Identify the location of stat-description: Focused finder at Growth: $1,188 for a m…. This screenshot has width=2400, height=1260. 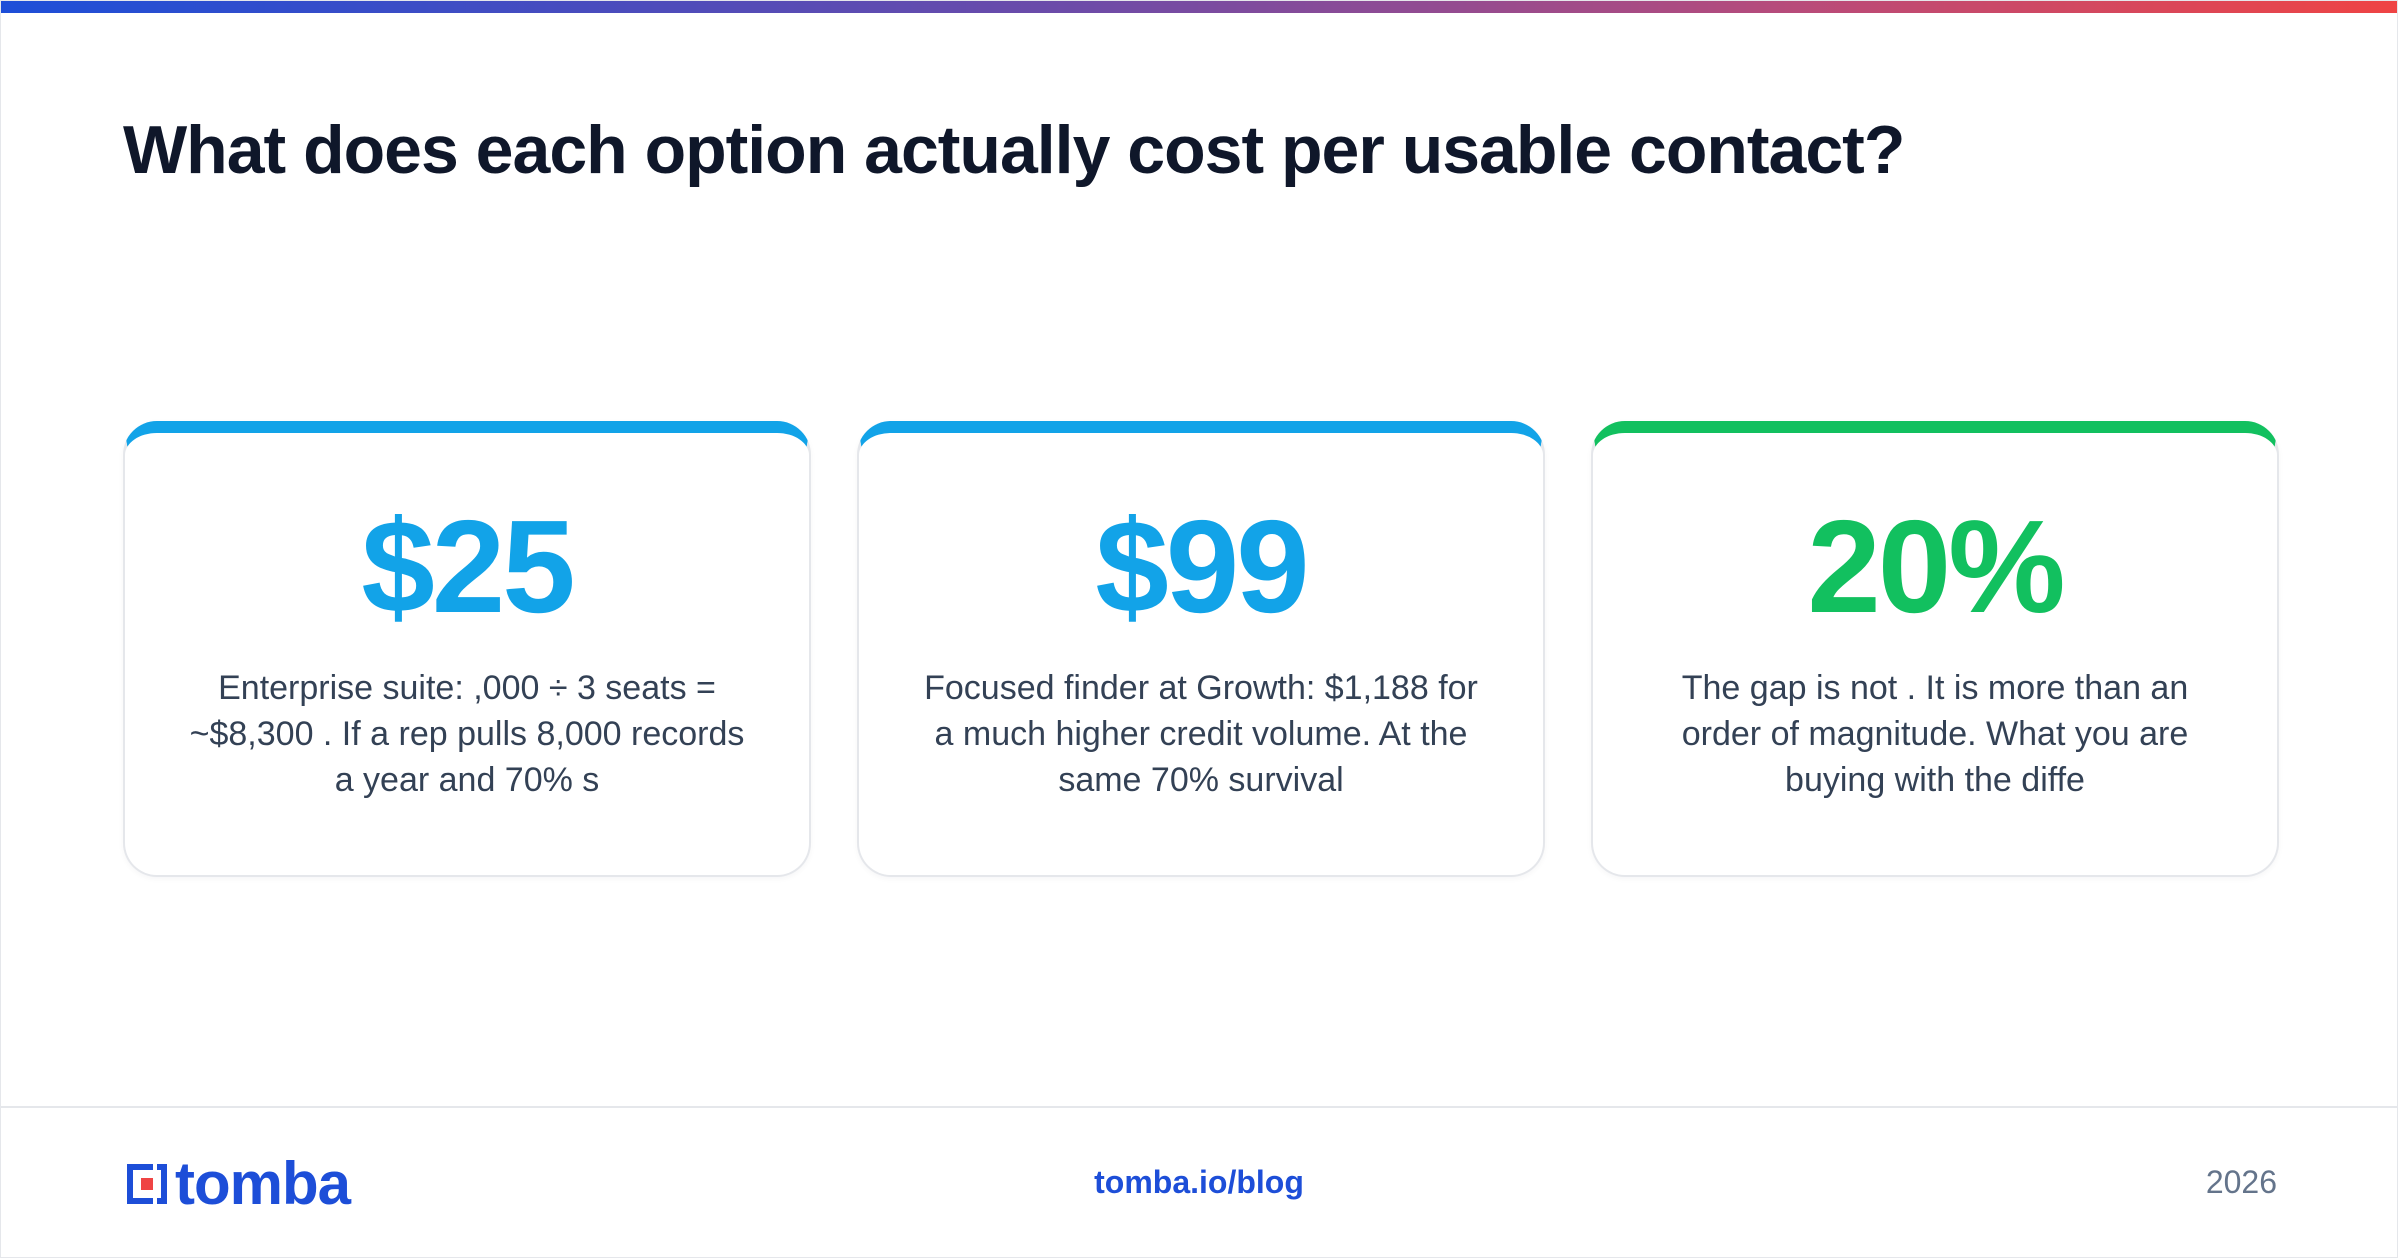
(1201, 734).